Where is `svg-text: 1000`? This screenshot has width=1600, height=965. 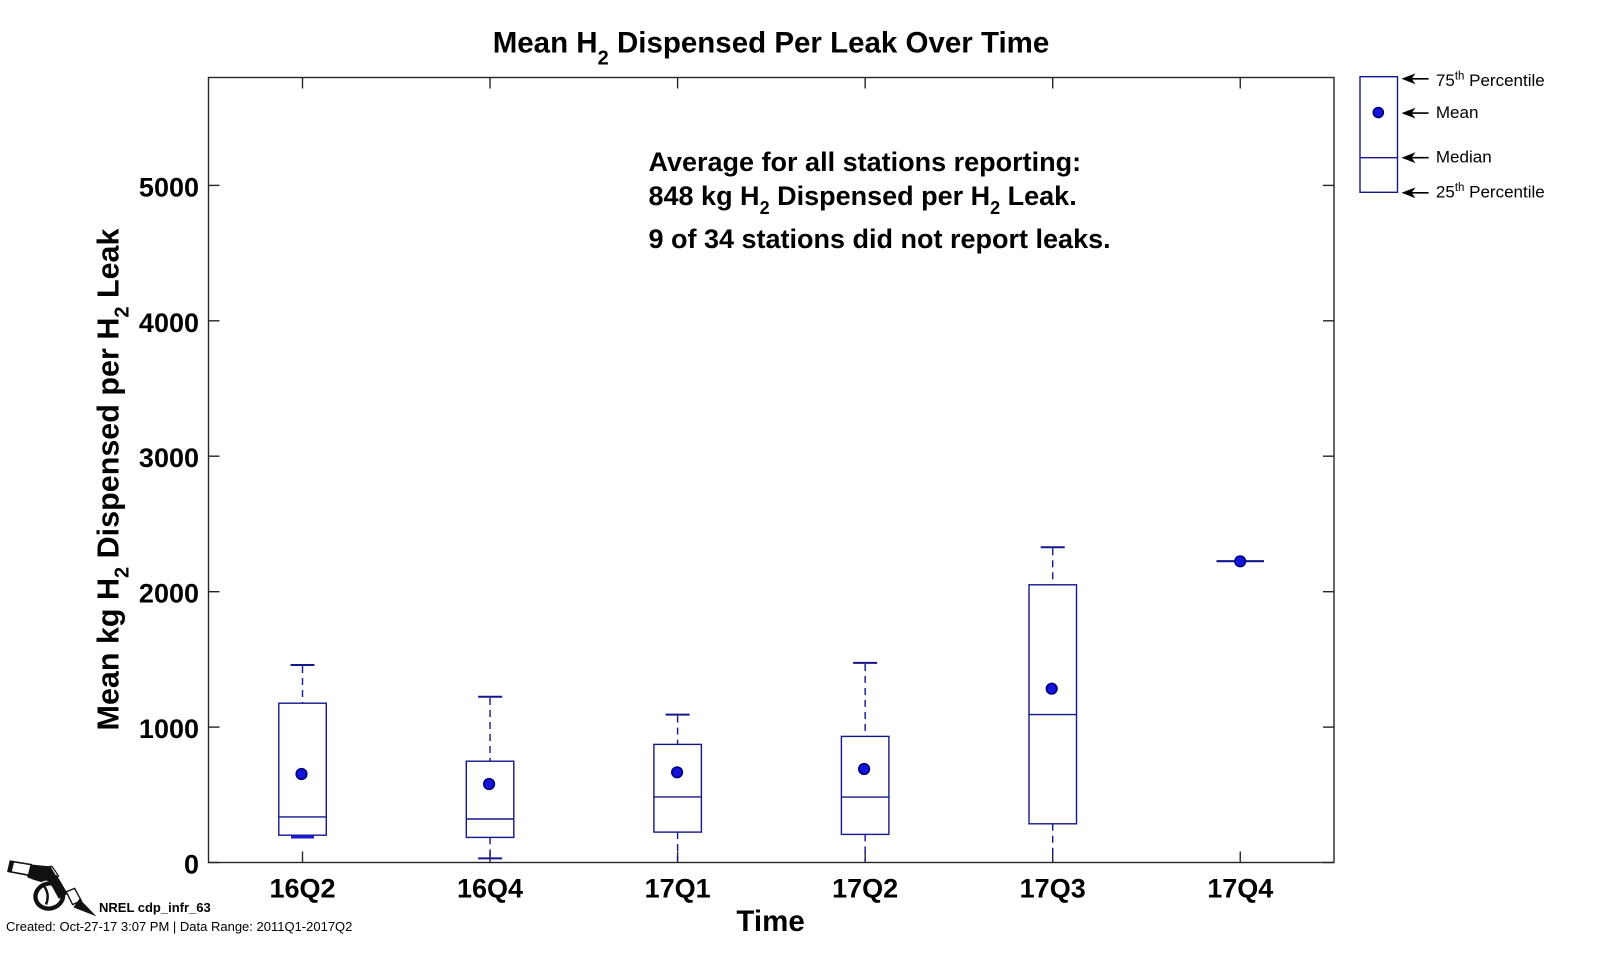 svg-text: 1000 is located at coordinates (169, 729).